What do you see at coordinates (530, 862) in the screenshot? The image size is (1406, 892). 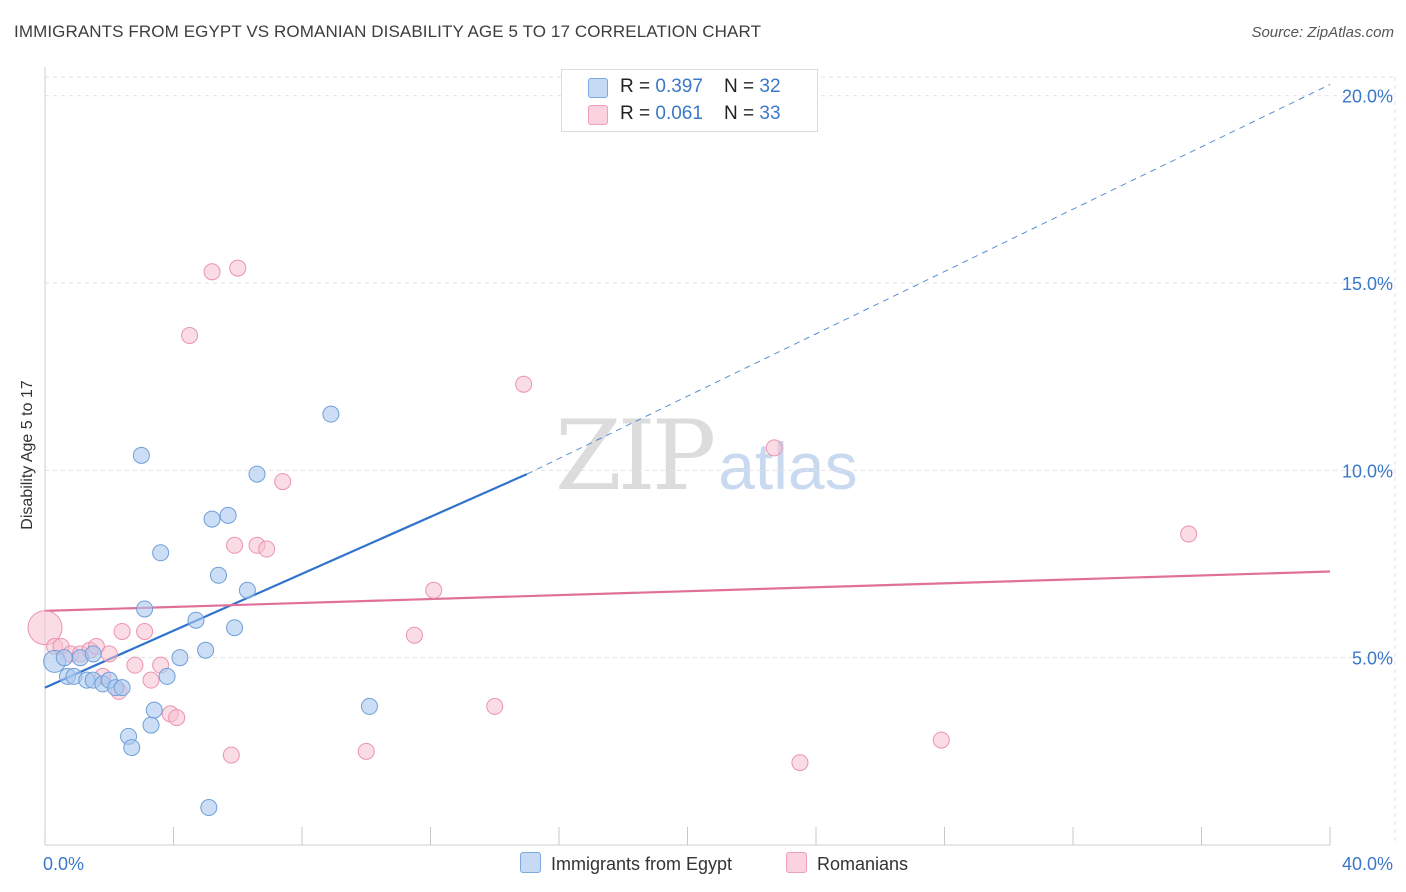 I see `bottom-legend-swatch-egypt` at bounding box center [530, 862].